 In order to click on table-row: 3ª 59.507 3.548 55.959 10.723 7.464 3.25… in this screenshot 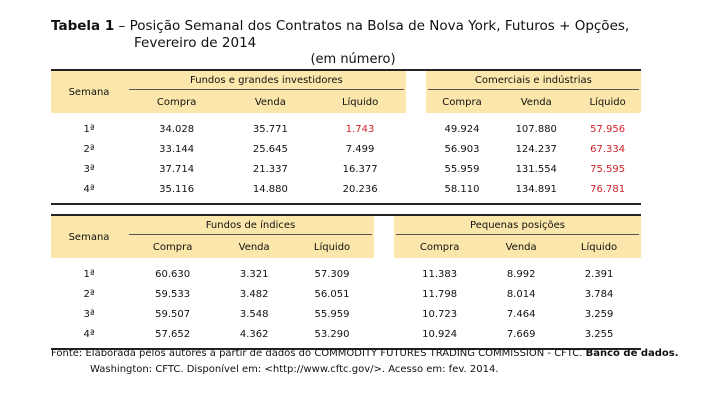, I will do `click(346, 314)`.